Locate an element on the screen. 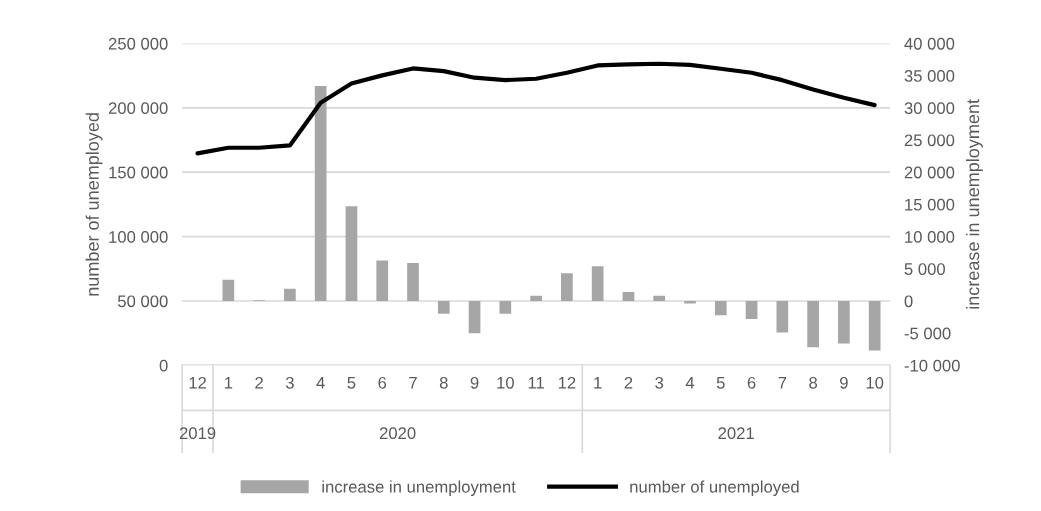 This screenshot has width=1041, height=511. y-tick-label: 100 000 is located at coordinates (138, 236).